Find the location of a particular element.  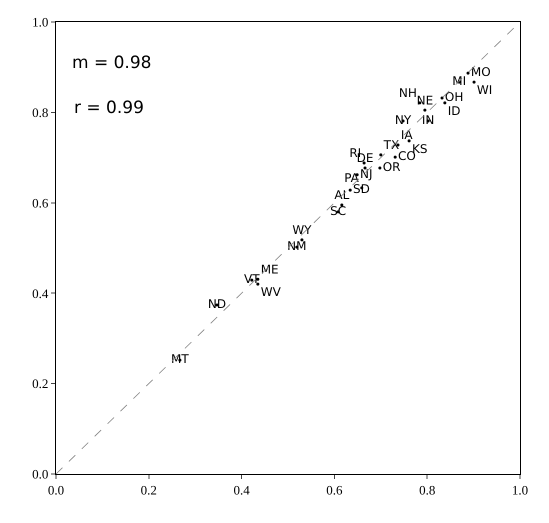

data-label: WI is located at coordinates (484, 89).